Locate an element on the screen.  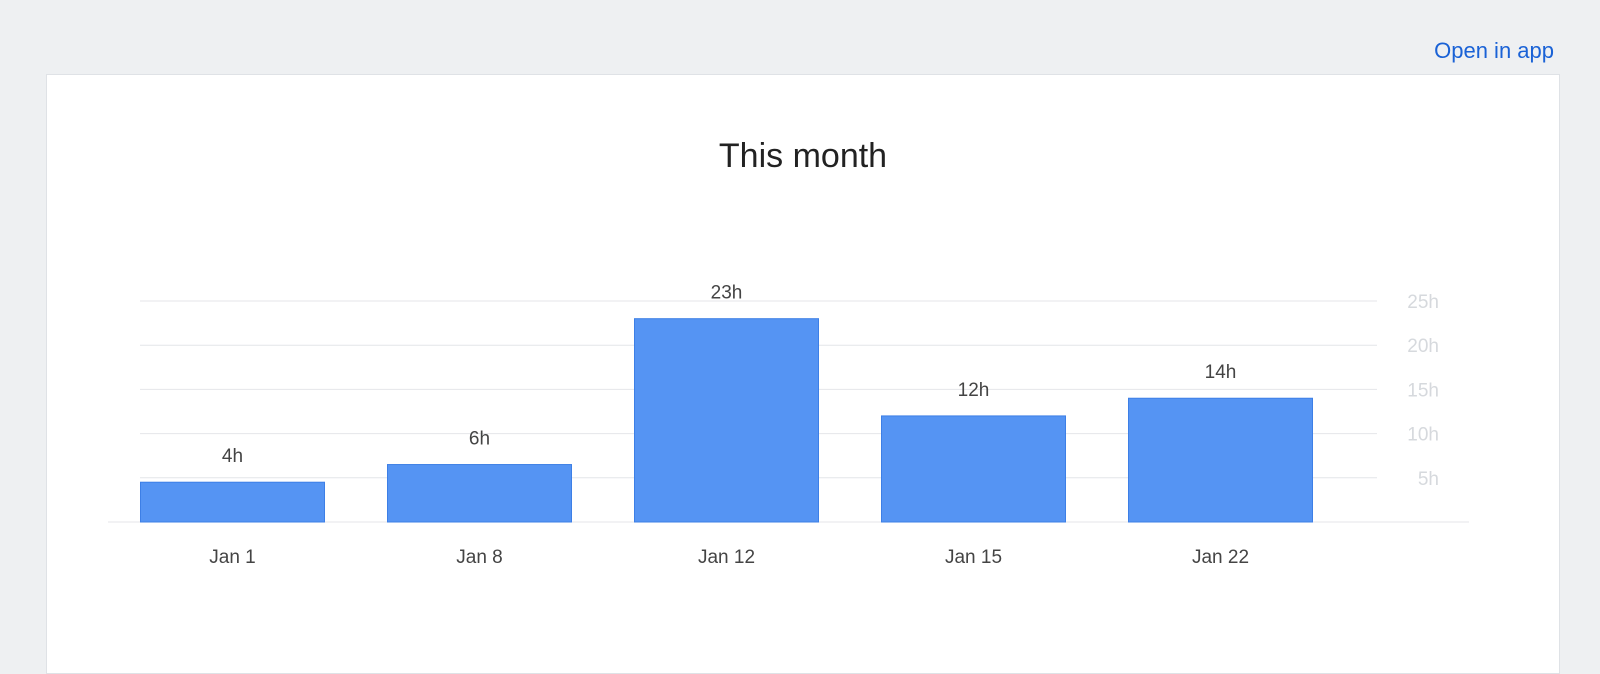
chart-title: This month is located at coordinates (803, 156).